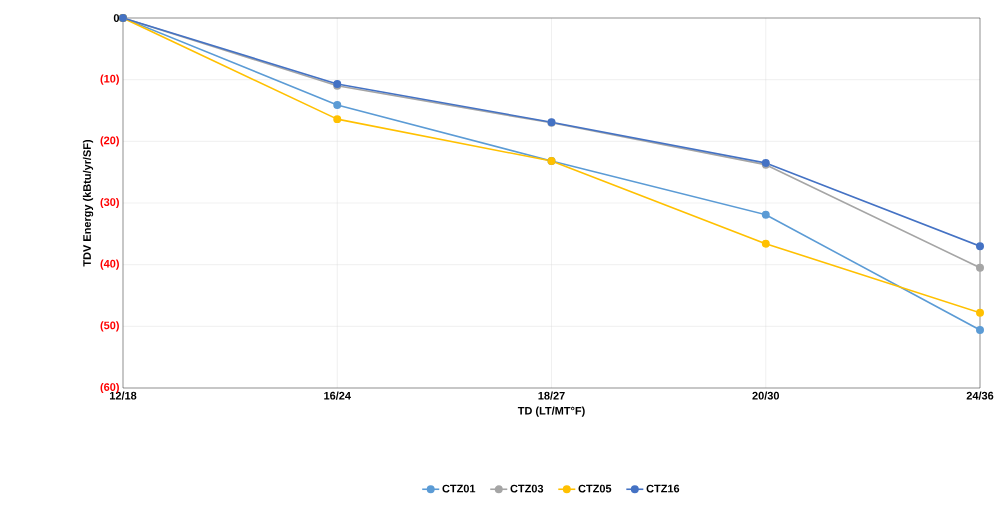  I want to click on x-tick-label: 24/36, so click(980, 395).